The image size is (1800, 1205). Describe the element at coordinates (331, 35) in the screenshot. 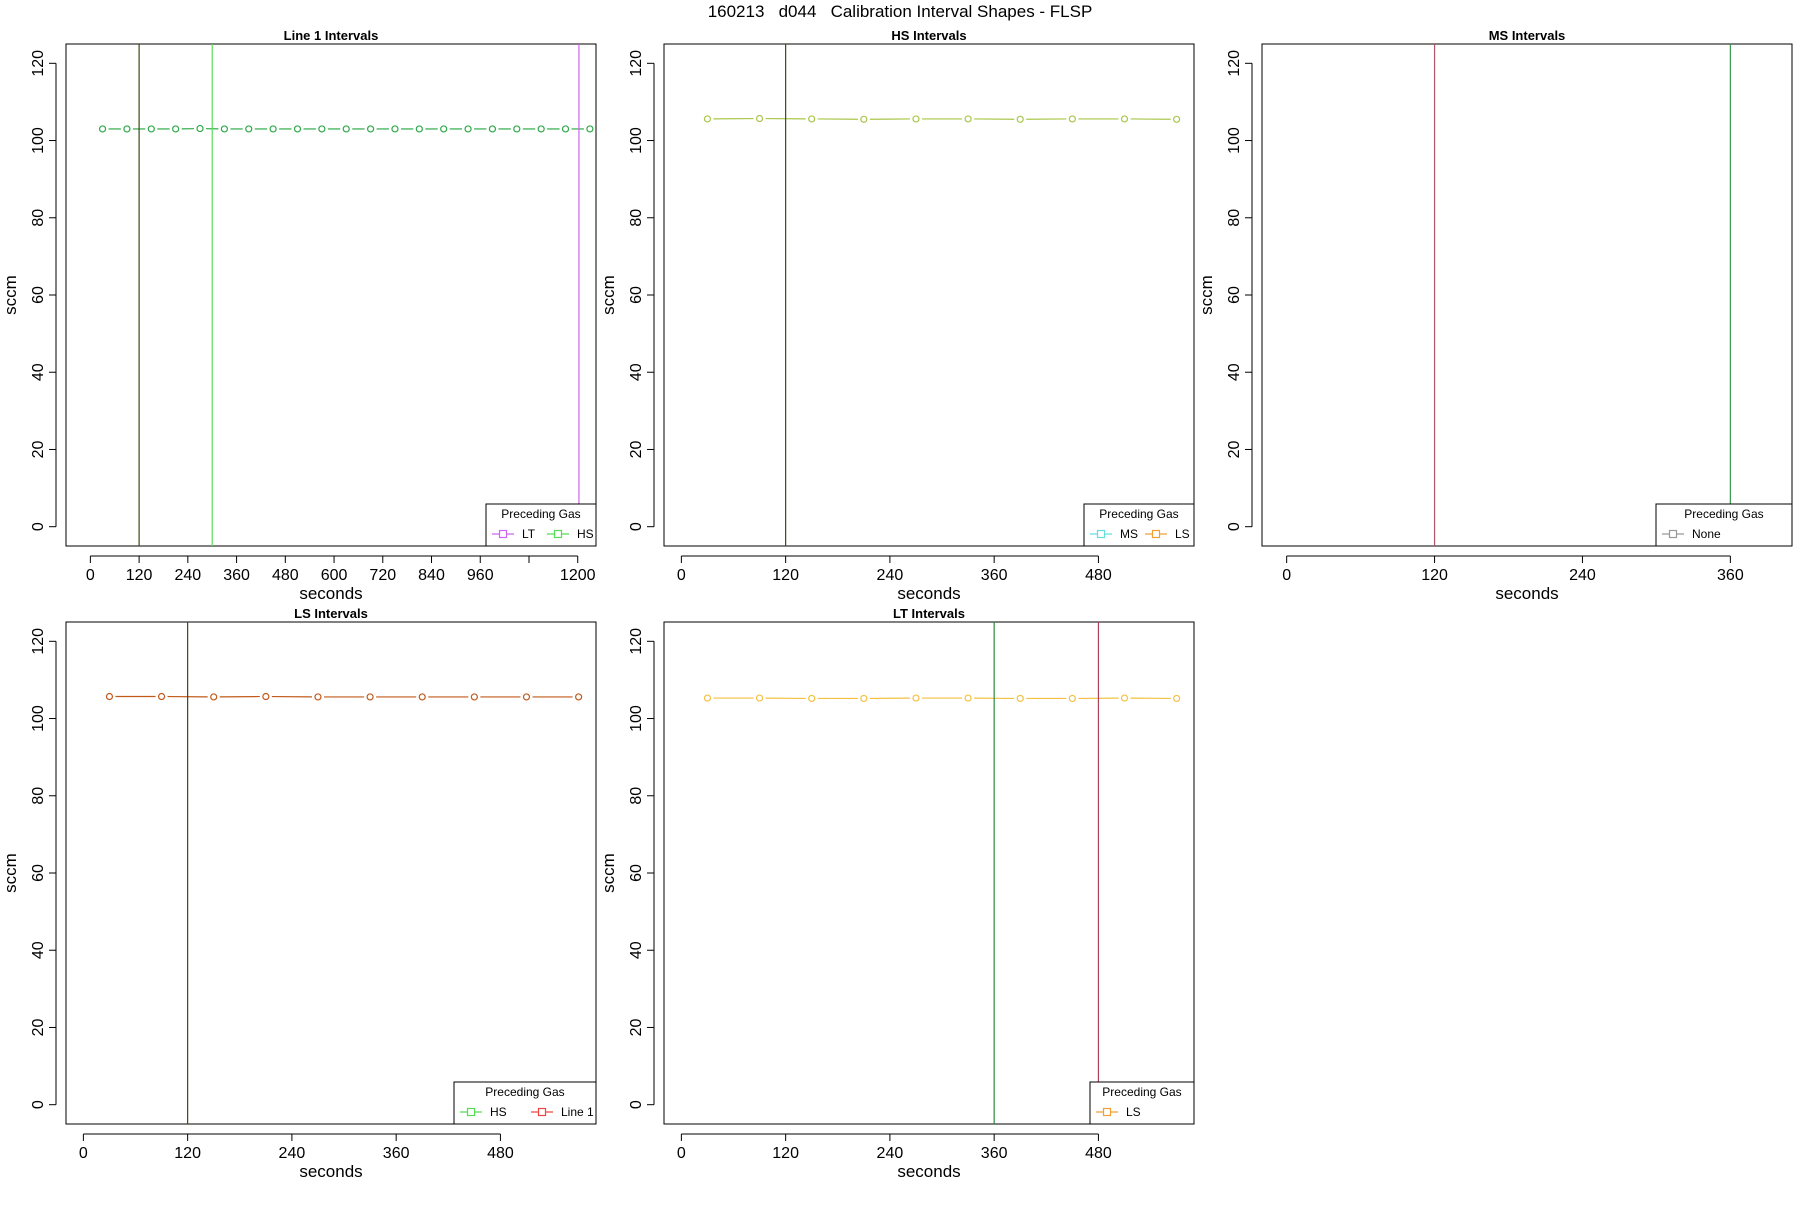

I see `chart-title: Line 1 Intervals` at that location.